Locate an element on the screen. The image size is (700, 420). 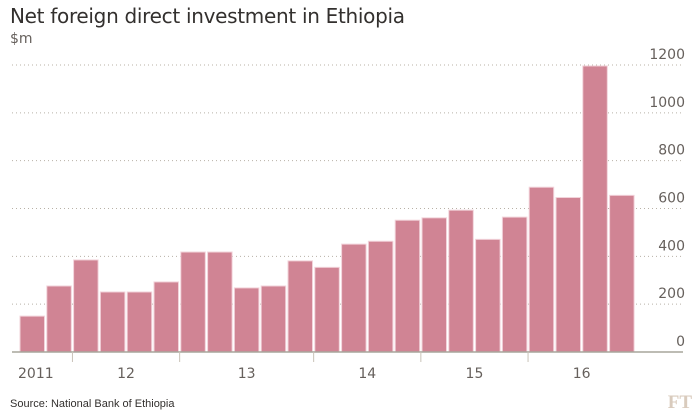
ft-logo: FT is located at coordinates (679, 402).